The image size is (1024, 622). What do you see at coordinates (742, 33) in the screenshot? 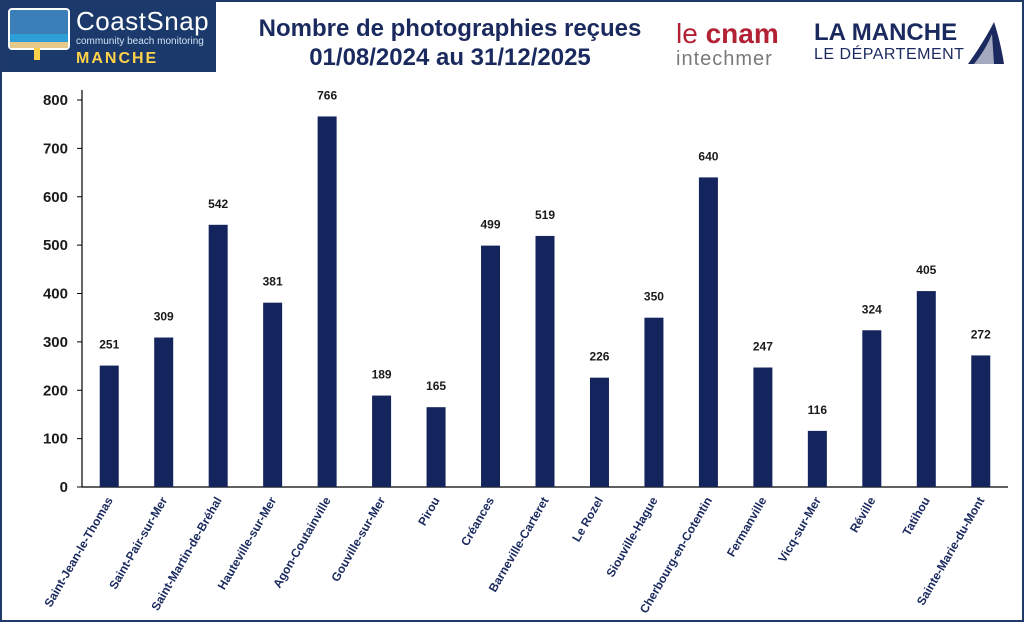
I see `cnam-name: cnam` at bounding box center [742, 33].